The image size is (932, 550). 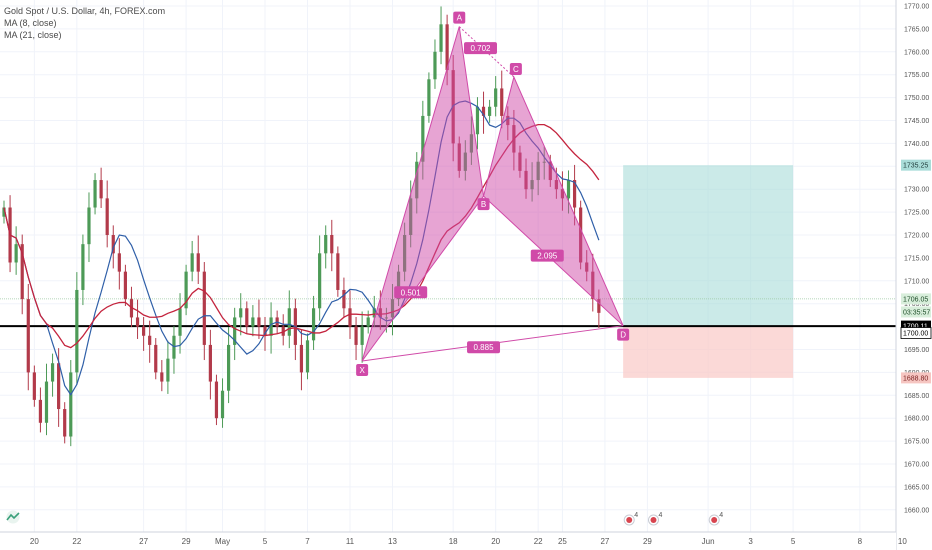 What do you see at coordinates (708, 246) in the screenshot?
I see `profit-zone` at bounding box center [708, 246].